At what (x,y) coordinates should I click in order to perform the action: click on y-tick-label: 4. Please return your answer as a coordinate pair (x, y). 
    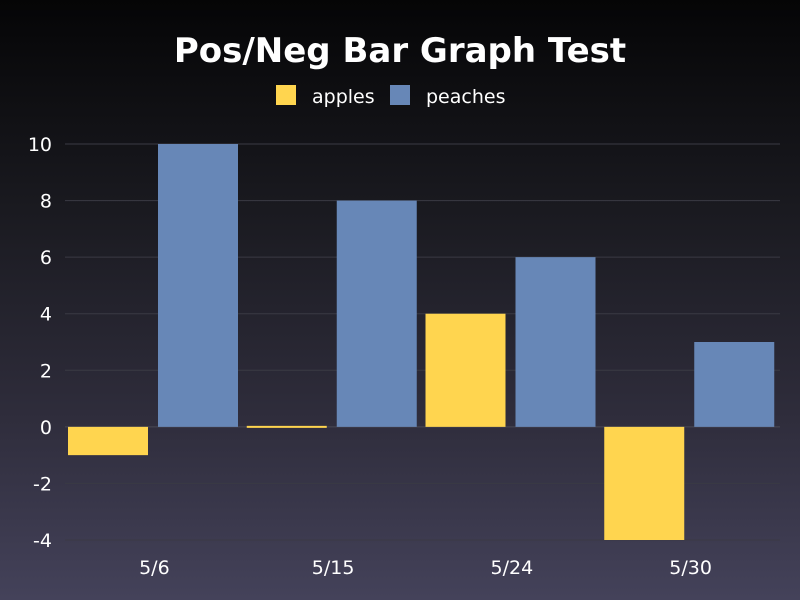
    Looking at the image, I should click on (46, 315).